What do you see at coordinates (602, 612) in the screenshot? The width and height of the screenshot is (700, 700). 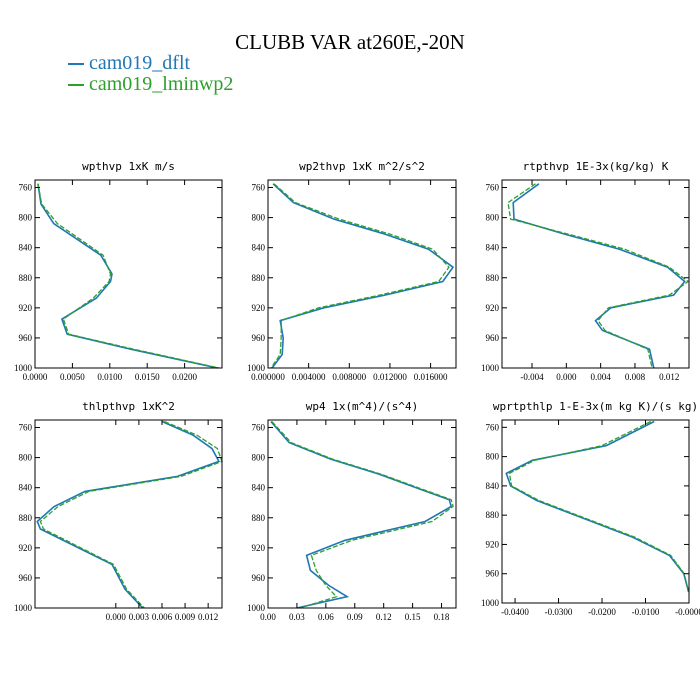 I see `x-tick-label: -0.0200` at bounding box center [602, 612].